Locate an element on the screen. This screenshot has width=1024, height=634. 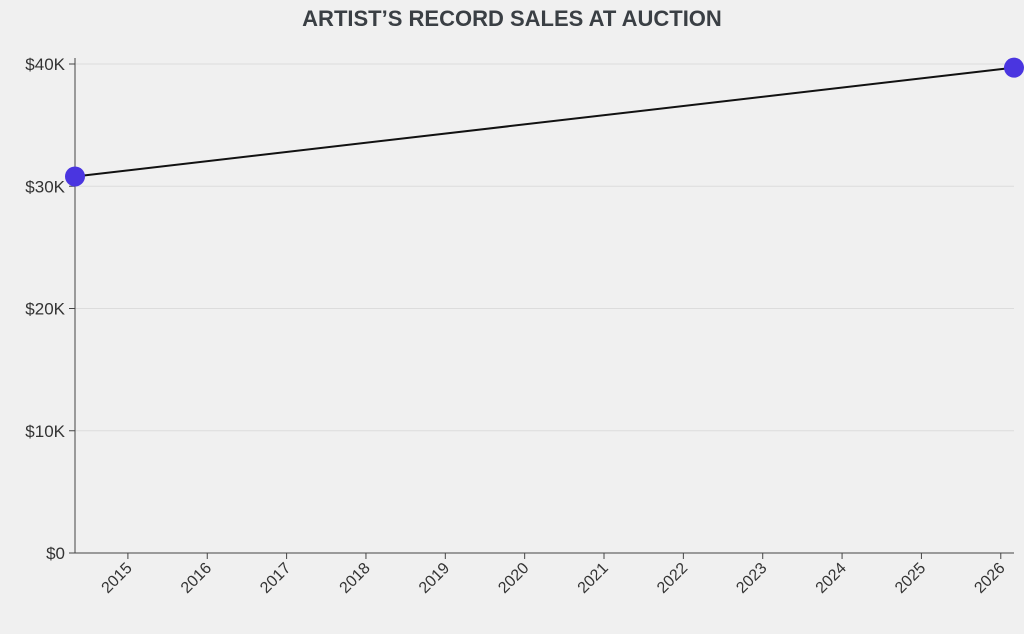
x-tick-label: 2026 is located at coordinates (989, 578).